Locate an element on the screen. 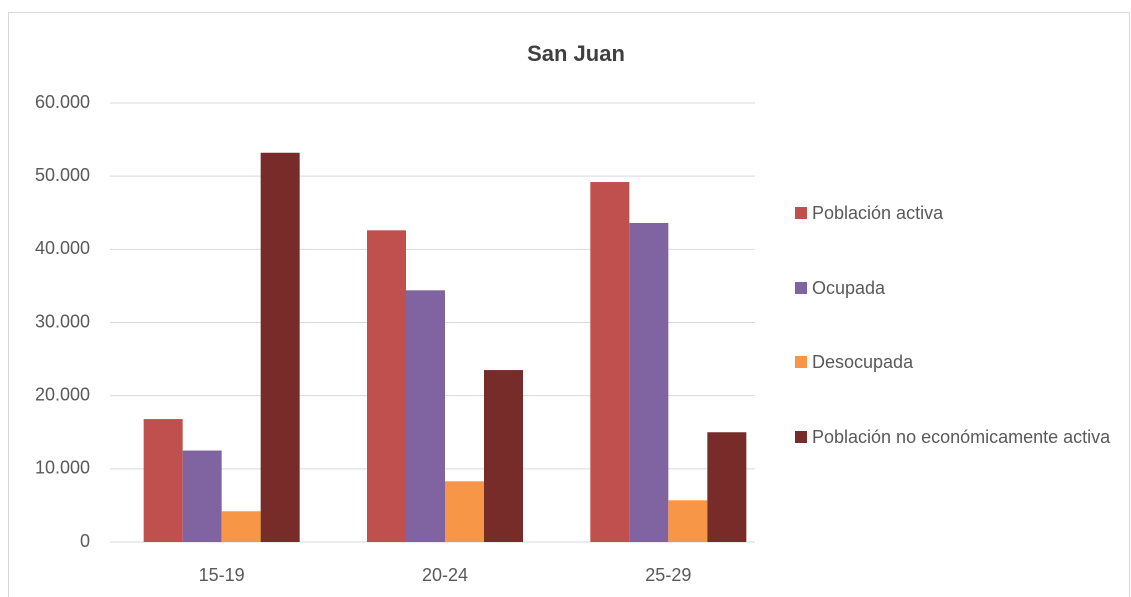 The height and width of the screenshot is (597, 1131). legend-label: Población no económicamente activa is located at coordinates (961, 436).